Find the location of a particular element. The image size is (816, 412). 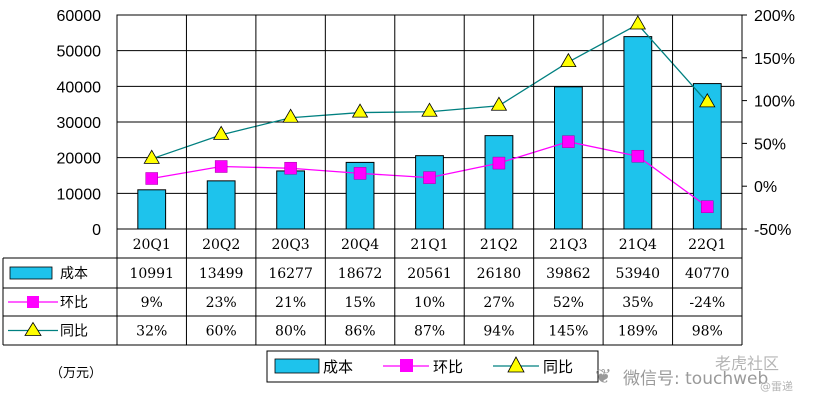

legend-box is located at coordinates (432, 366).